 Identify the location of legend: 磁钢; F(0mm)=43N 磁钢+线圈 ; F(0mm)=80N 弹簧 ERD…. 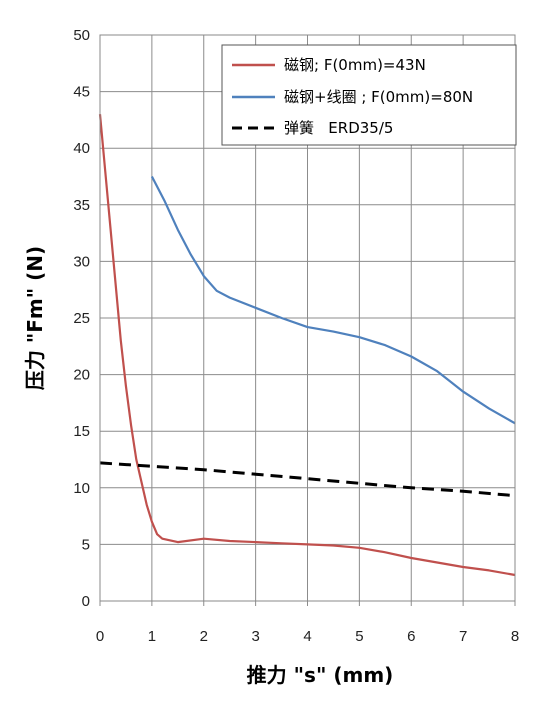
(369, 95).